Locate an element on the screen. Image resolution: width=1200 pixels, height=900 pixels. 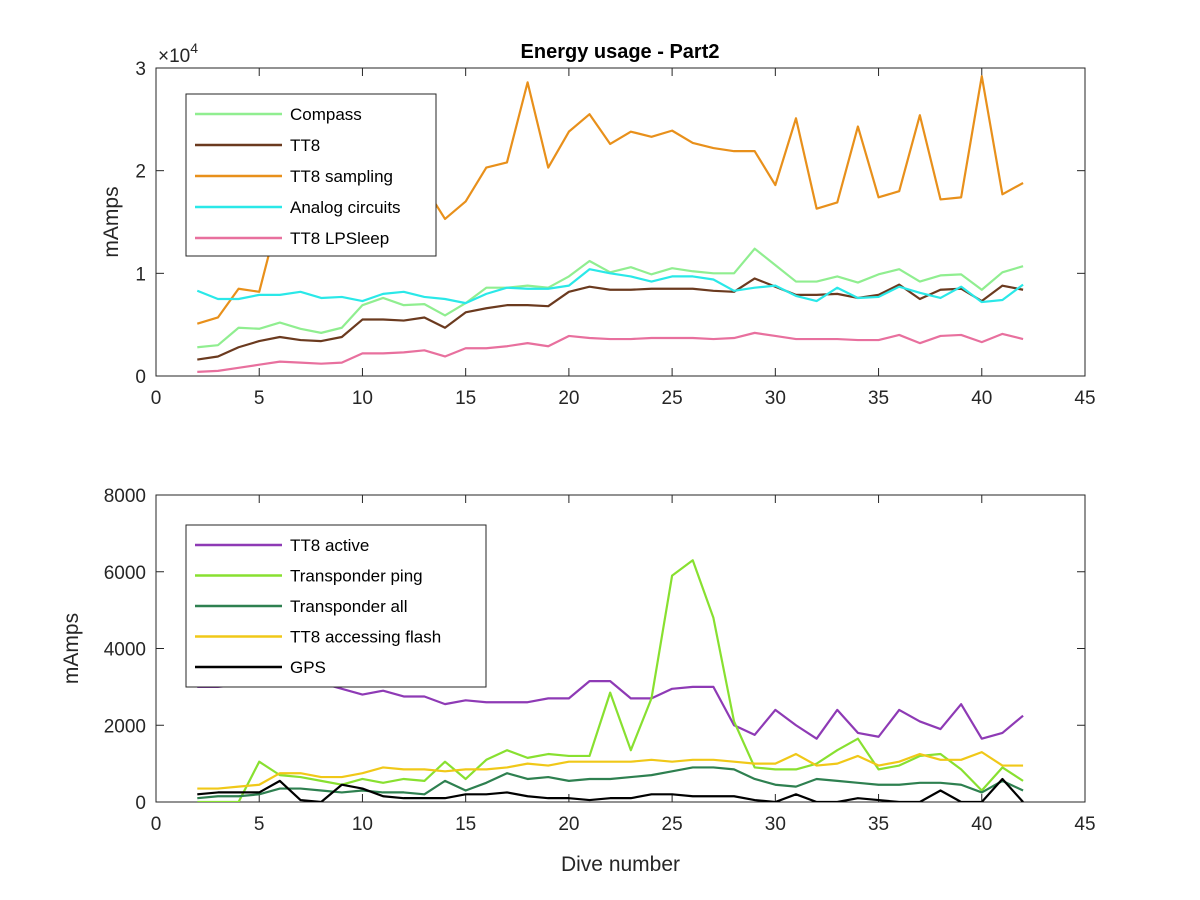
legend-label: Compass is located at coordinates (326, 114).